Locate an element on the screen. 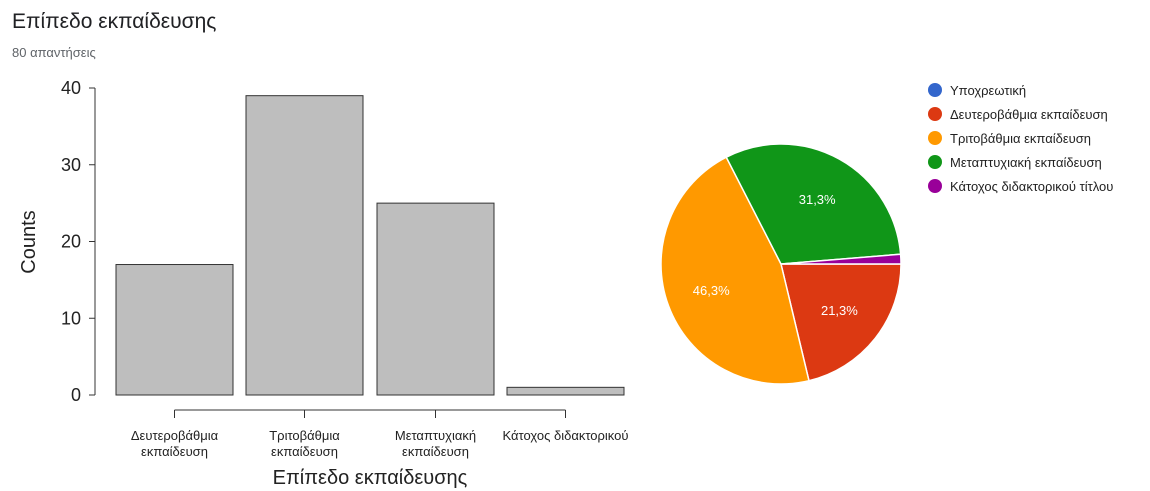 This screenshot has height=491, width=1150. legend-item: Δευτεροβάθμια εκπαίδευση is located at coordinates (1020, 114).